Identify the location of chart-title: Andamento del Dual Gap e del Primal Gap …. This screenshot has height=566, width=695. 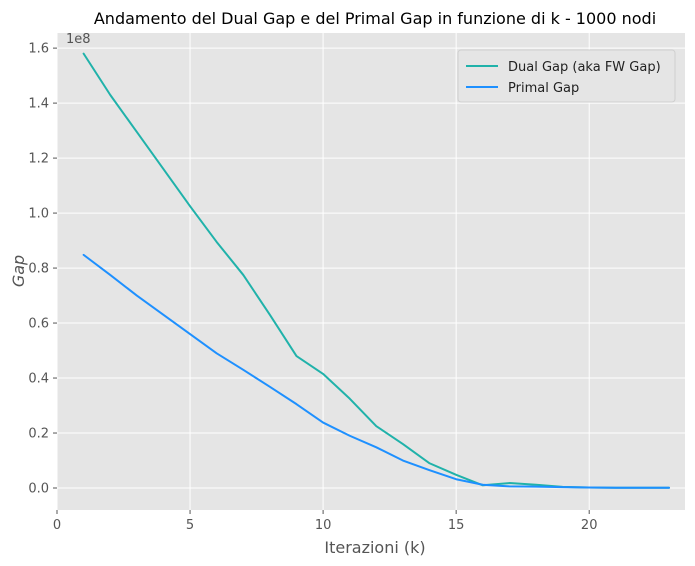
(375, 18).